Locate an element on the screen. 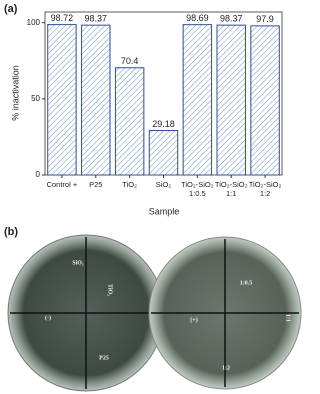 Image resolution: width=320 pixels, height=394 pixels. y-tick-label: 50 is located at coordinates (35, 98).